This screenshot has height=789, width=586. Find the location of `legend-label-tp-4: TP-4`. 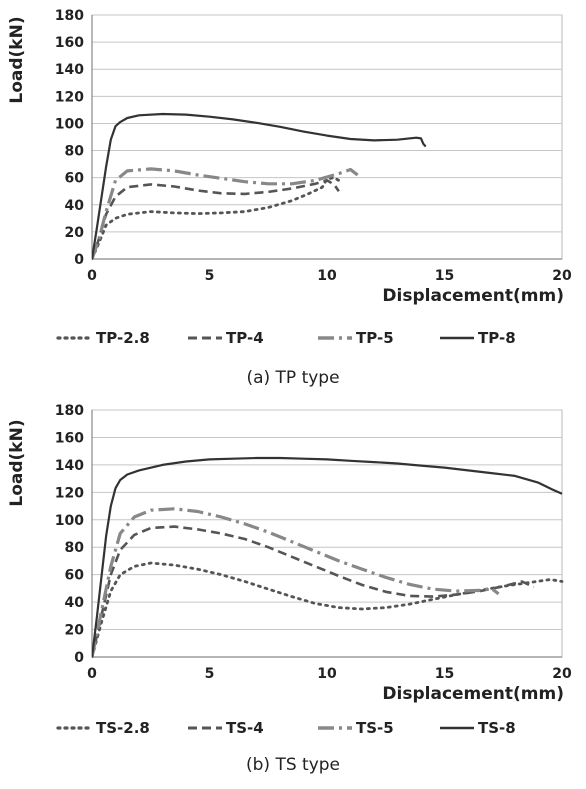

legend-label-tp-4: TP-4 is located at coordinates (245, 338).